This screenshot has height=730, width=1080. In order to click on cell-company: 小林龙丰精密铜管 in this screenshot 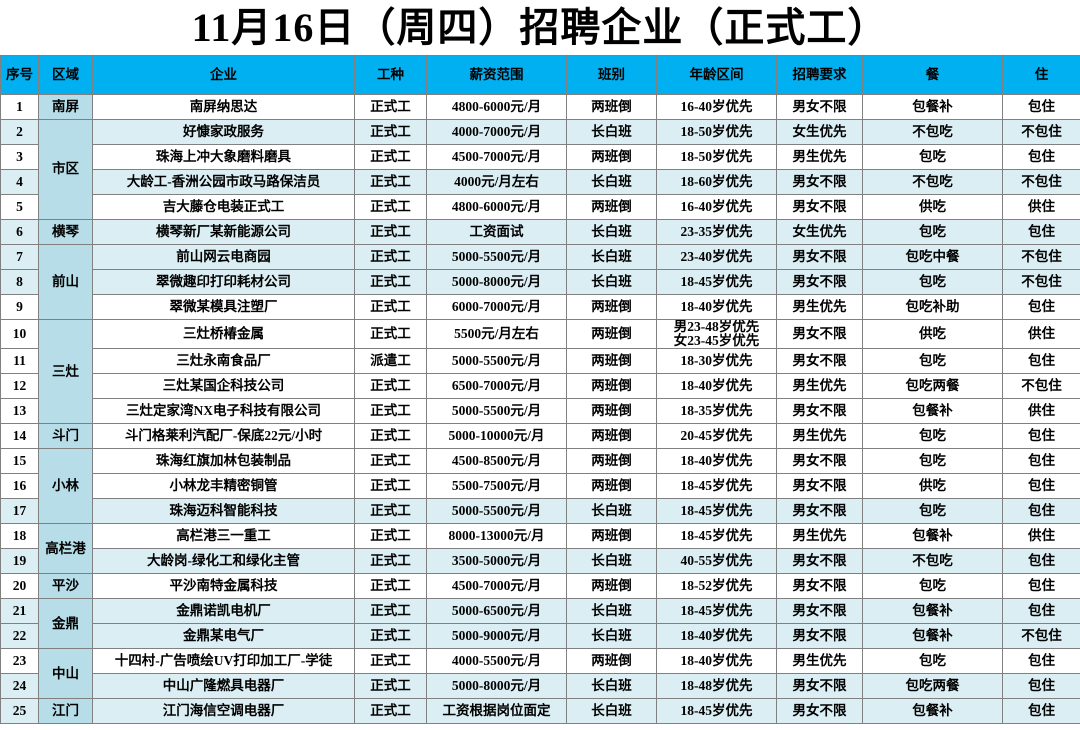, I will do `click(223, 486)`.